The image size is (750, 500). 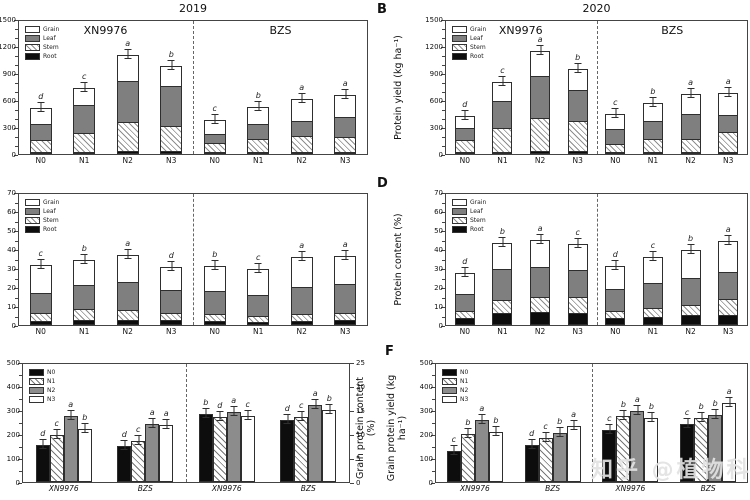 I want to click on legend-item: Grain, so click(x=469, y=29).